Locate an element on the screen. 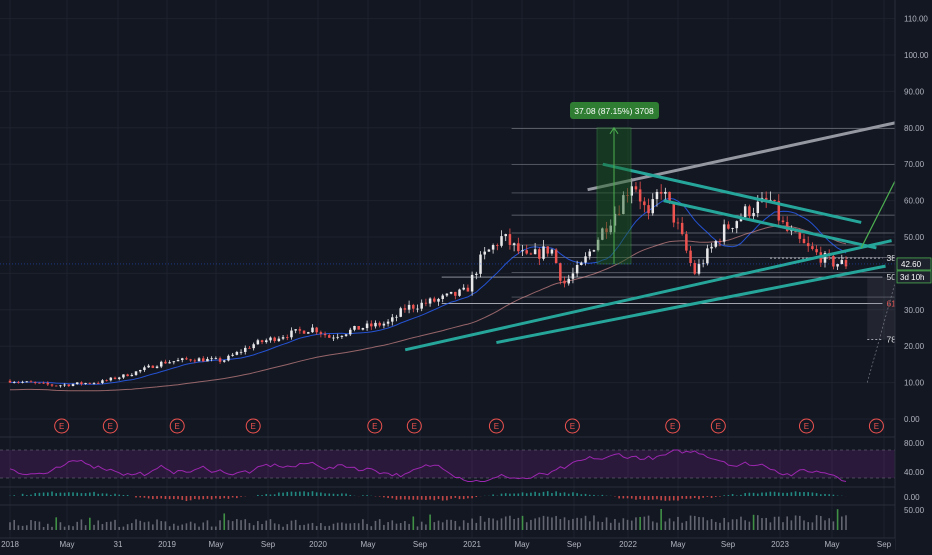 Image resolution: width=932 pixels, height=555 pixels. time-tick-label: 2019 is located at coordinates (167, 544).